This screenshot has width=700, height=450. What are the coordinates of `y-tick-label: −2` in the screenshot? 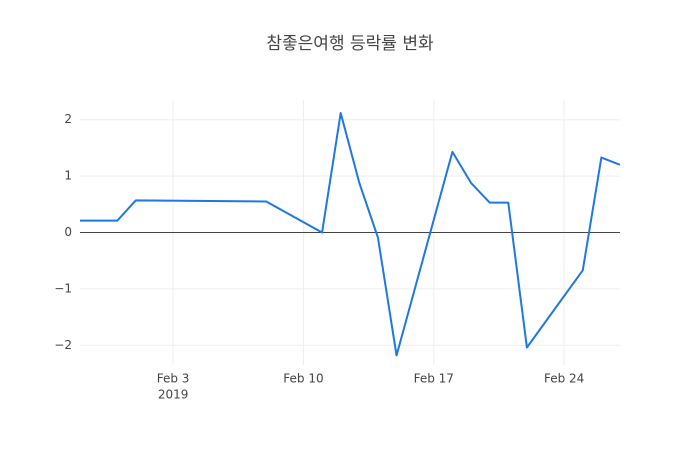 It's located at (63, 345).